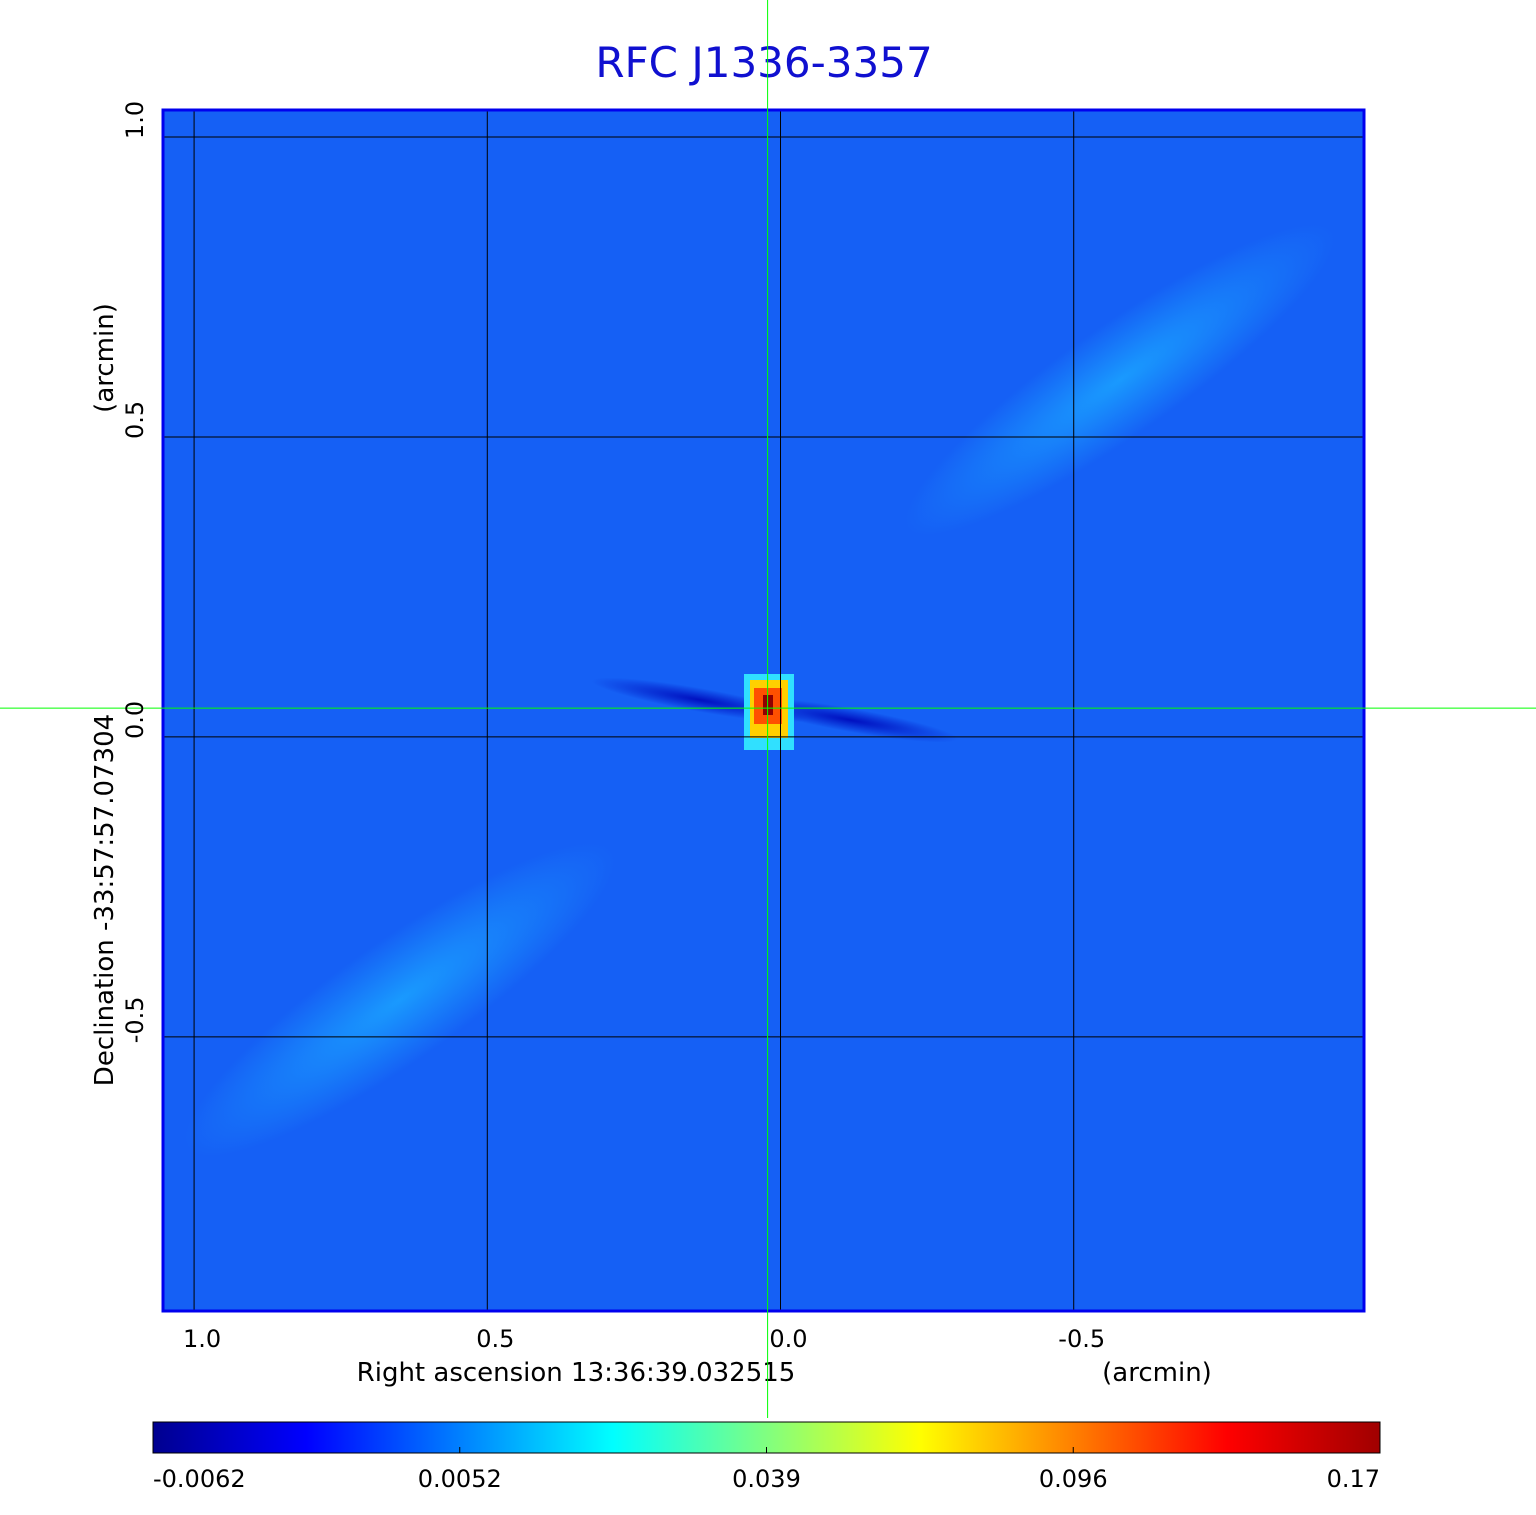 The image size is (1536, 1515). Describe the element at coordinates (135, 720) in the screenshot. I see `y-tick-label: 0.0` at that location.